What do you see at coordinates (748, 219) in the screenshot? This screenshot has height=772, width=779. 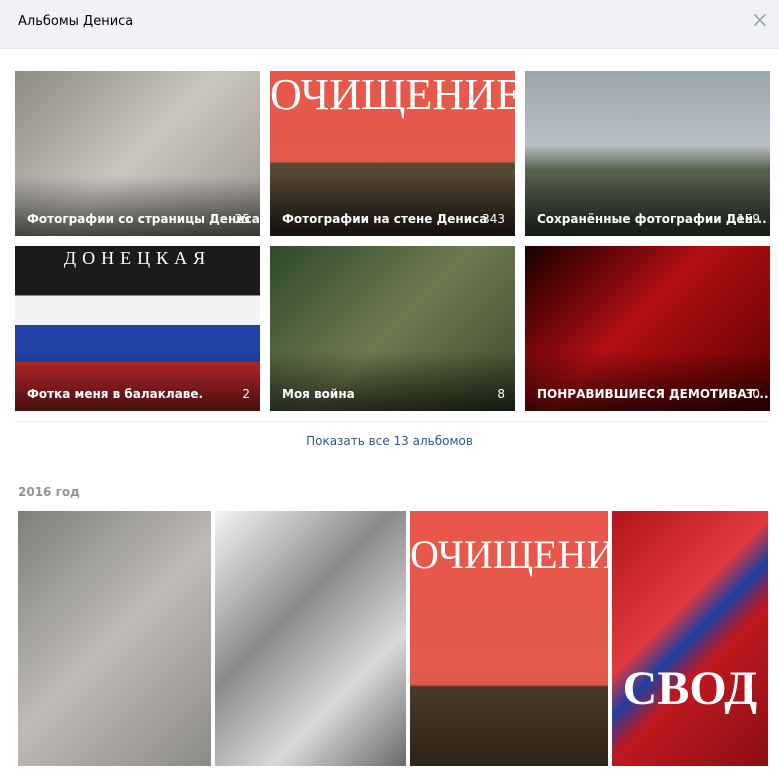 I see `album-count: 159` at bounding box center [748, 219].